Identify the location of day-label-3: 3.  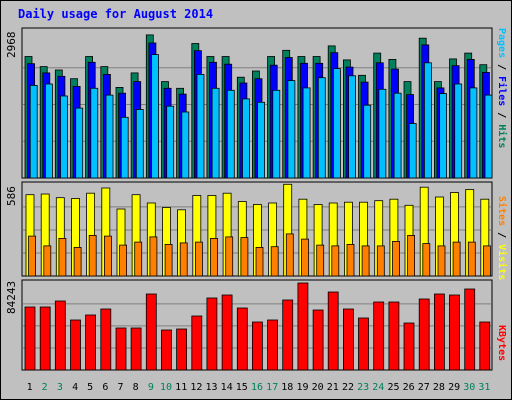
(60, 387).